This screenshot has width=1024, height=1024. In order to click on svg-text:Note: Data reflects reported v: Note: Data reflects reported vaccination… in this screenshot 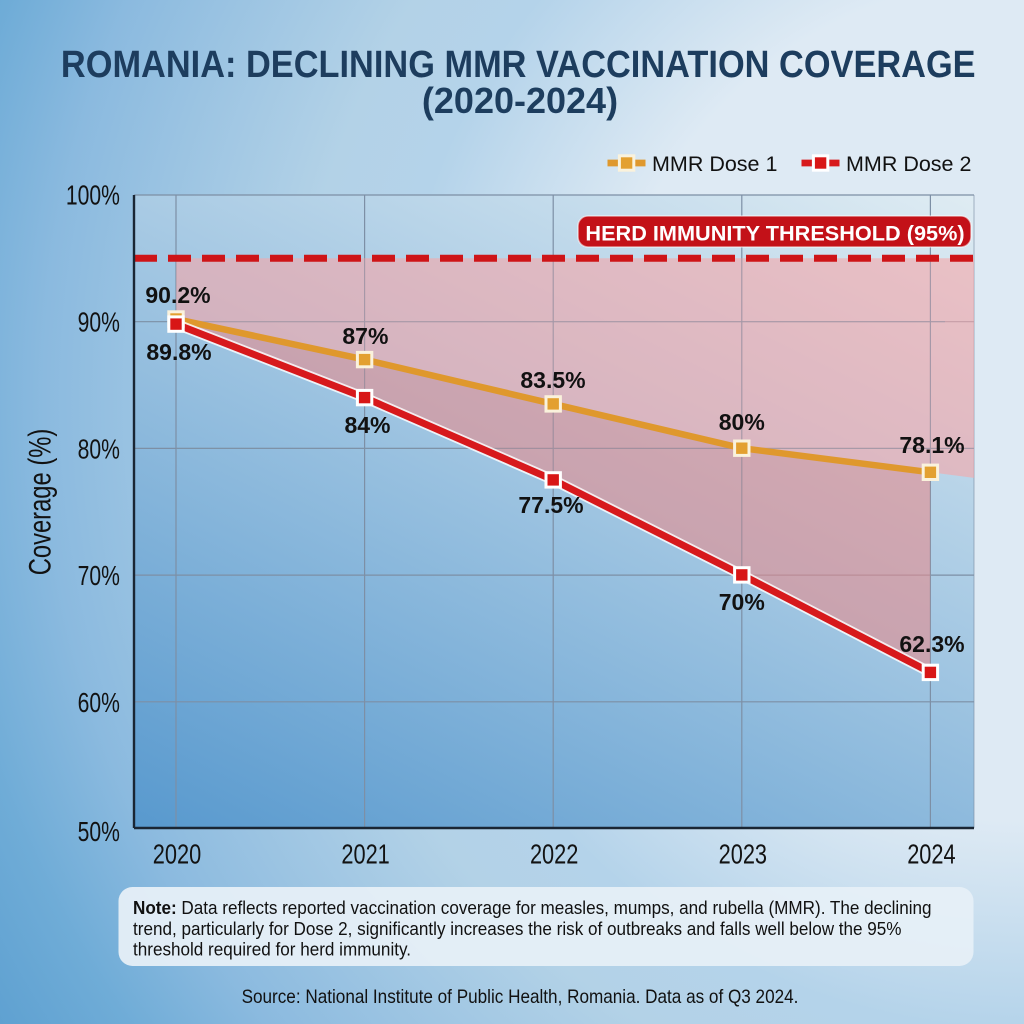, I will do `click(532, 907)`.